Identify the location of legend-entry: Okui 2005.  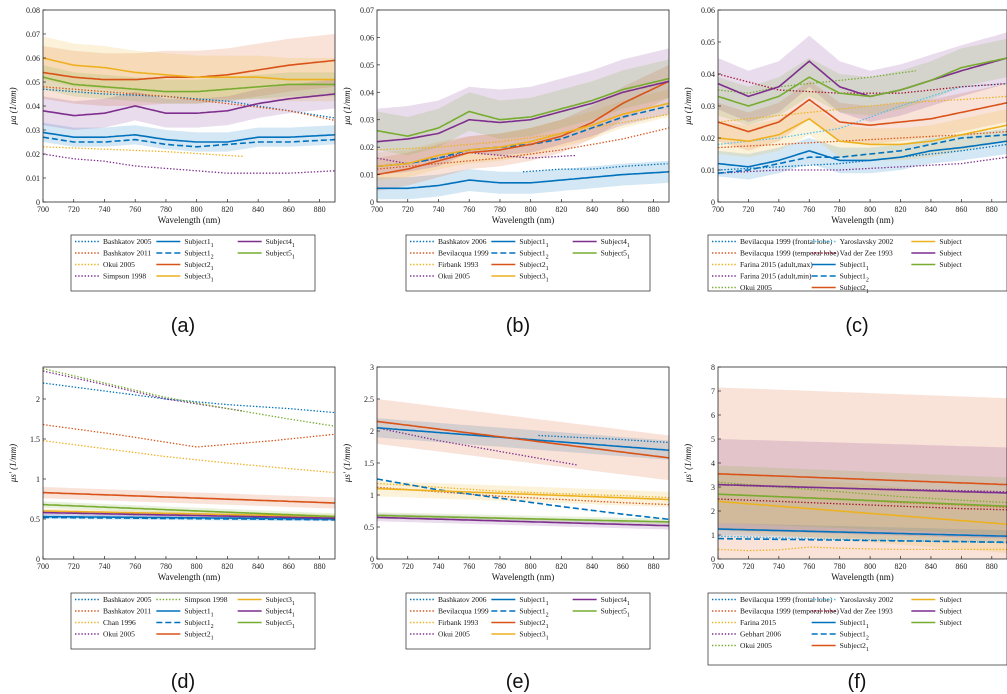
(119, 264).